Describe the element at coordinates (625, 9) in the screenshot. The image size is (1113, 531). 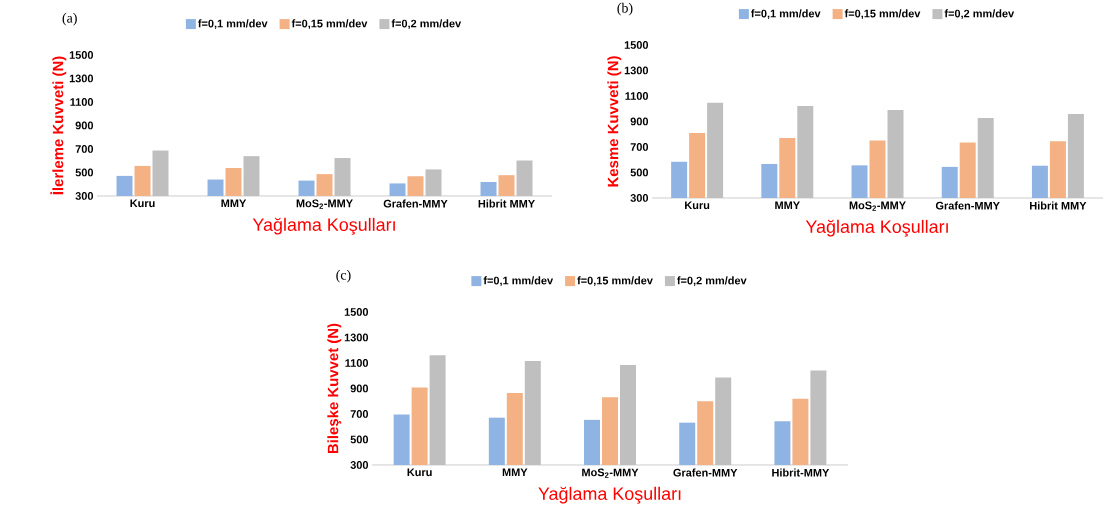
I see `chart-title: (b)` at that location.